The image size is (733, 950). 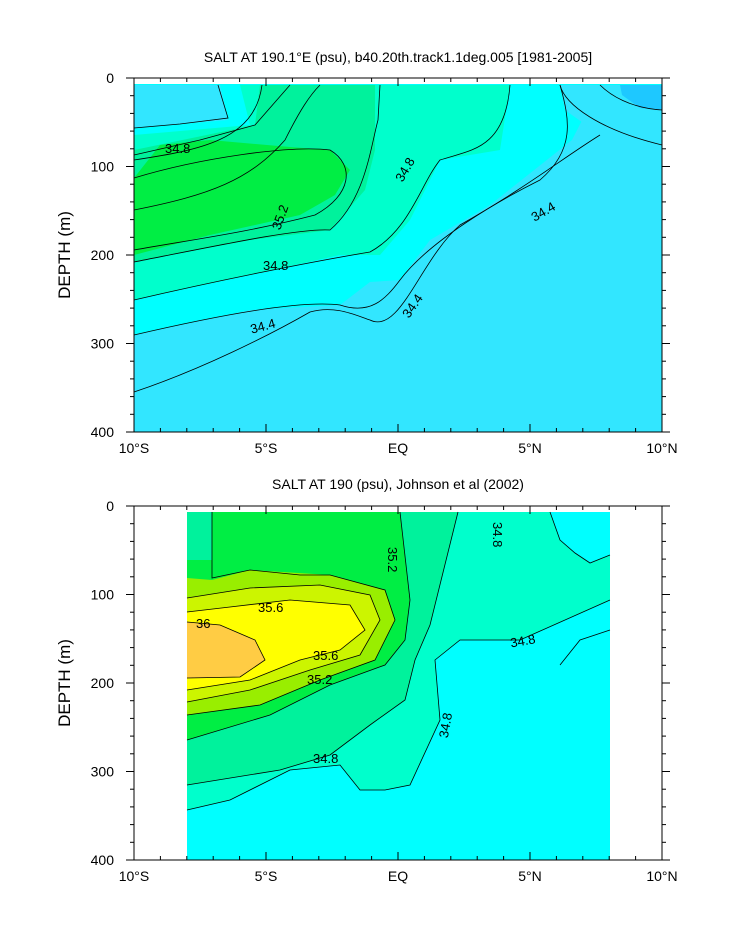 I want to click on panel2-ylabel: DEPTH (m), so click(x=64, y=683).